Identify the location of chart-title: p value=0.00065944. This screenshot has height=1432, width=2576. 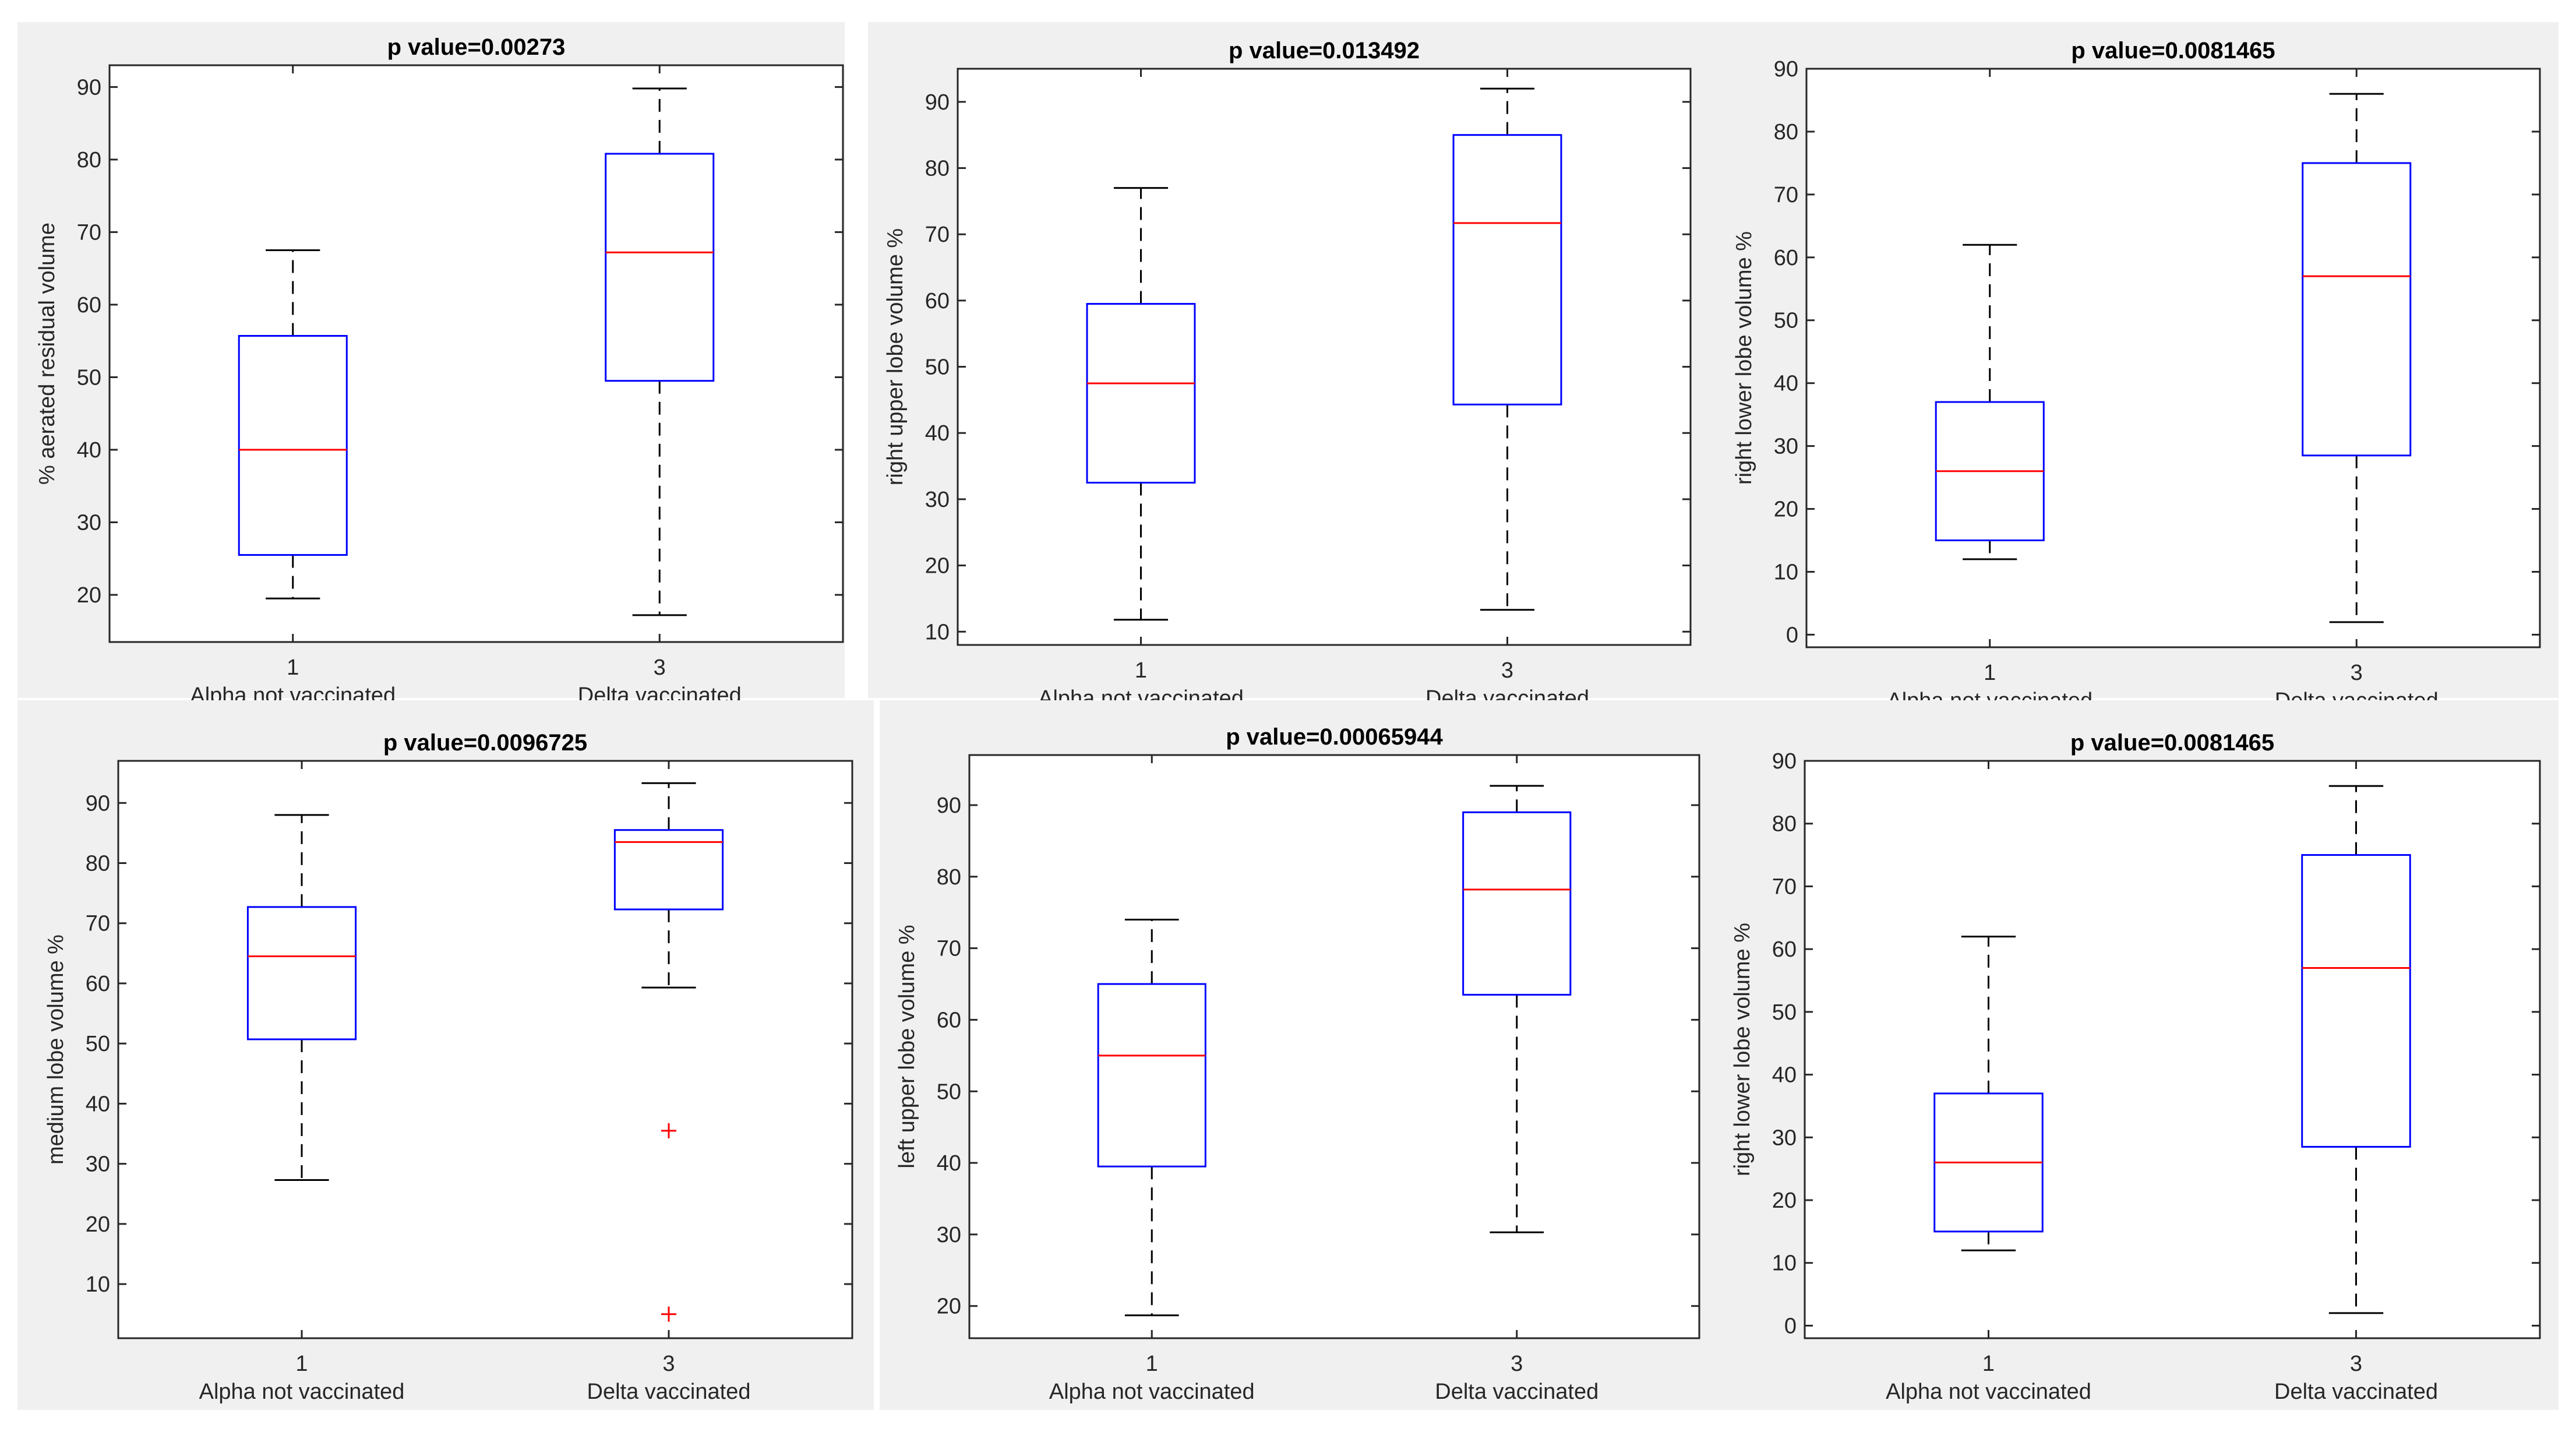
(1335, 737).